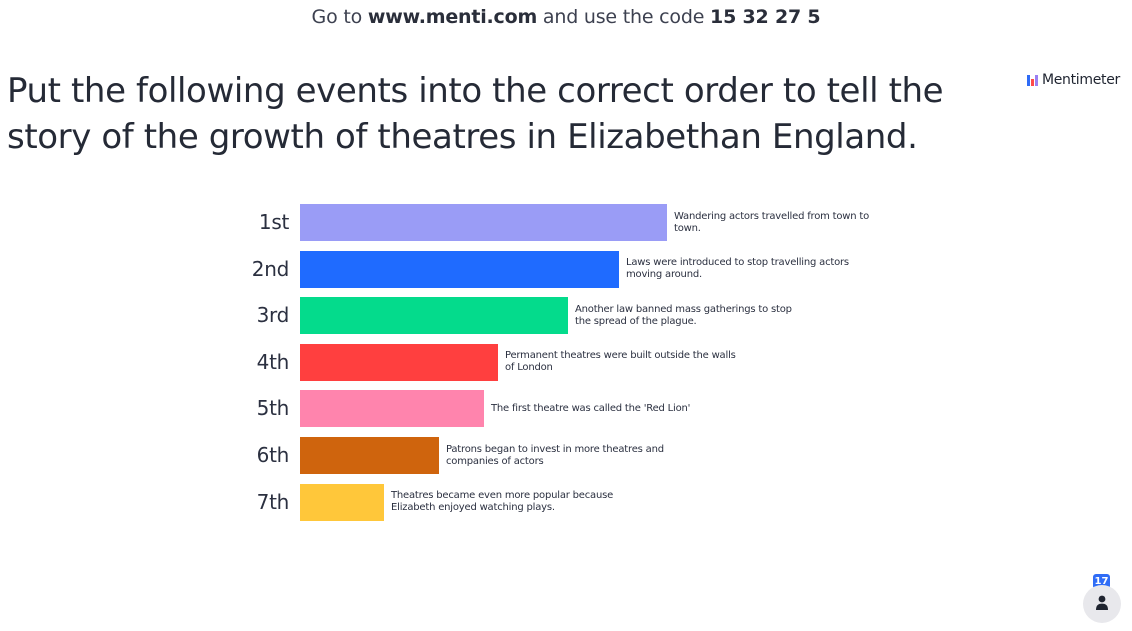 The width and height of the screenshot is (1132, 631). Describe the element at coordinates (452, 17) in the screenshot. I see `join-url: www.menti.com` at that location.